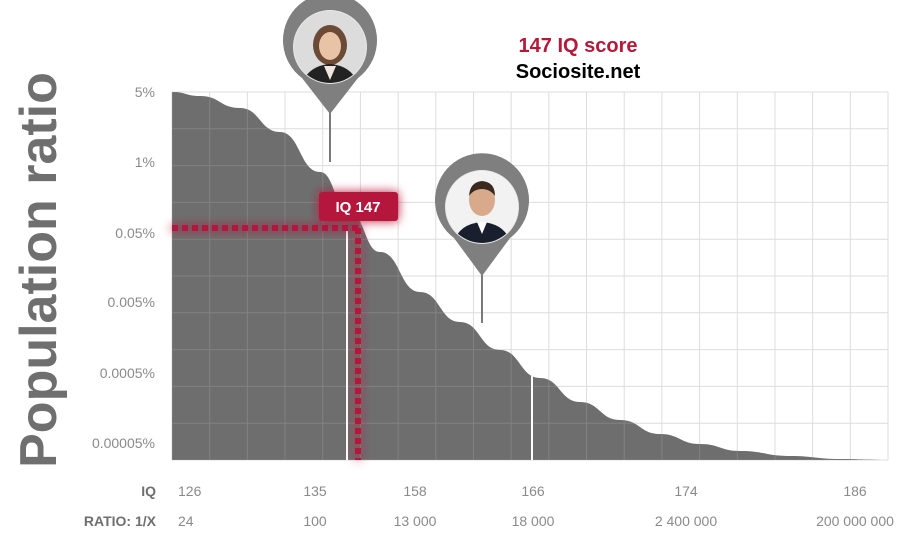  Describe the element at coordinates (131, 302) in the screenshot. I see `y-tick-label: 0.005%` at that location.